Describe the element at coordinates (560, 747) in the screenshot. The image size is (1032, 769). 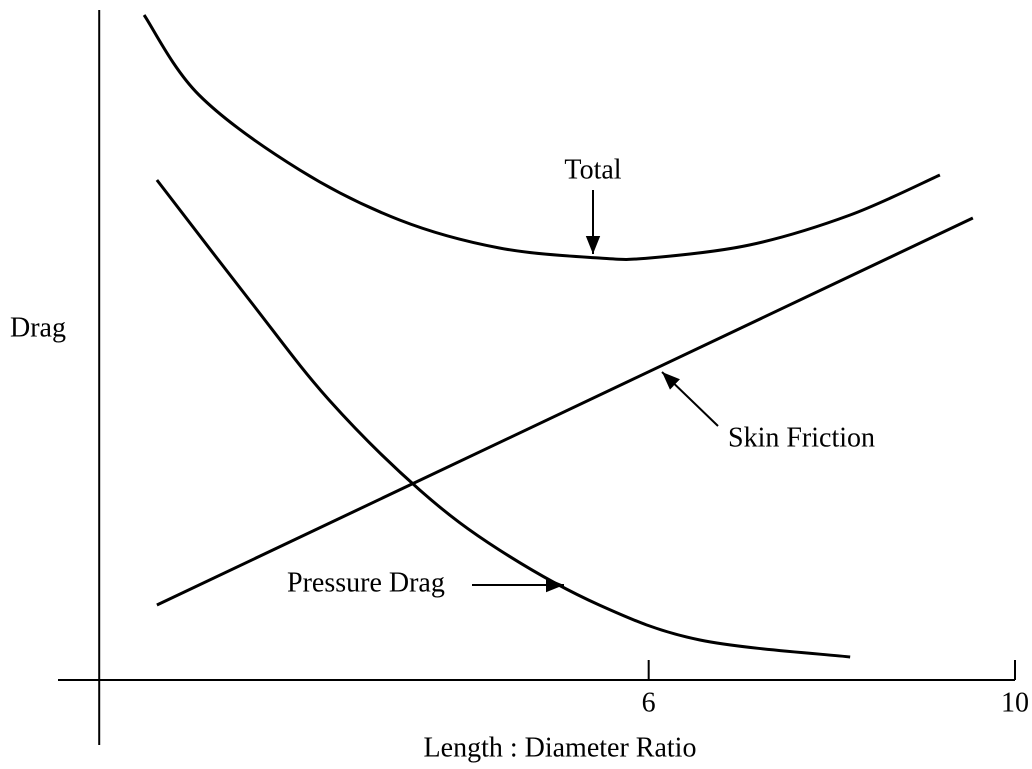
I see `x-axis-label: Length : Diameter Ratio` at that location.